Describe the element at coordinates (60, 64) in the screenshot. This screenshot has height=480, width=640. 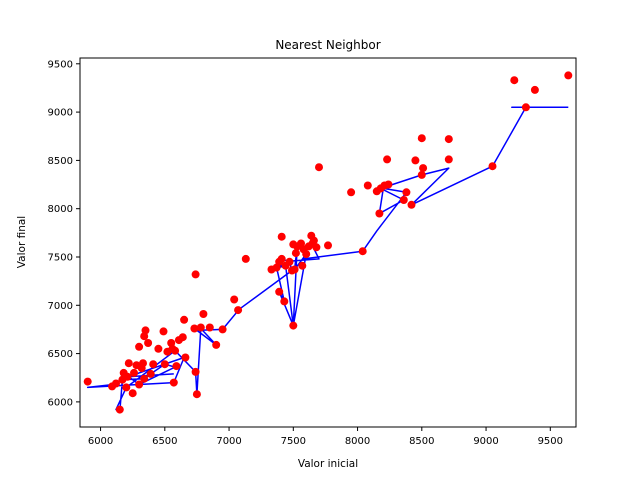
I see `y-tick-label: 9500` at that location.